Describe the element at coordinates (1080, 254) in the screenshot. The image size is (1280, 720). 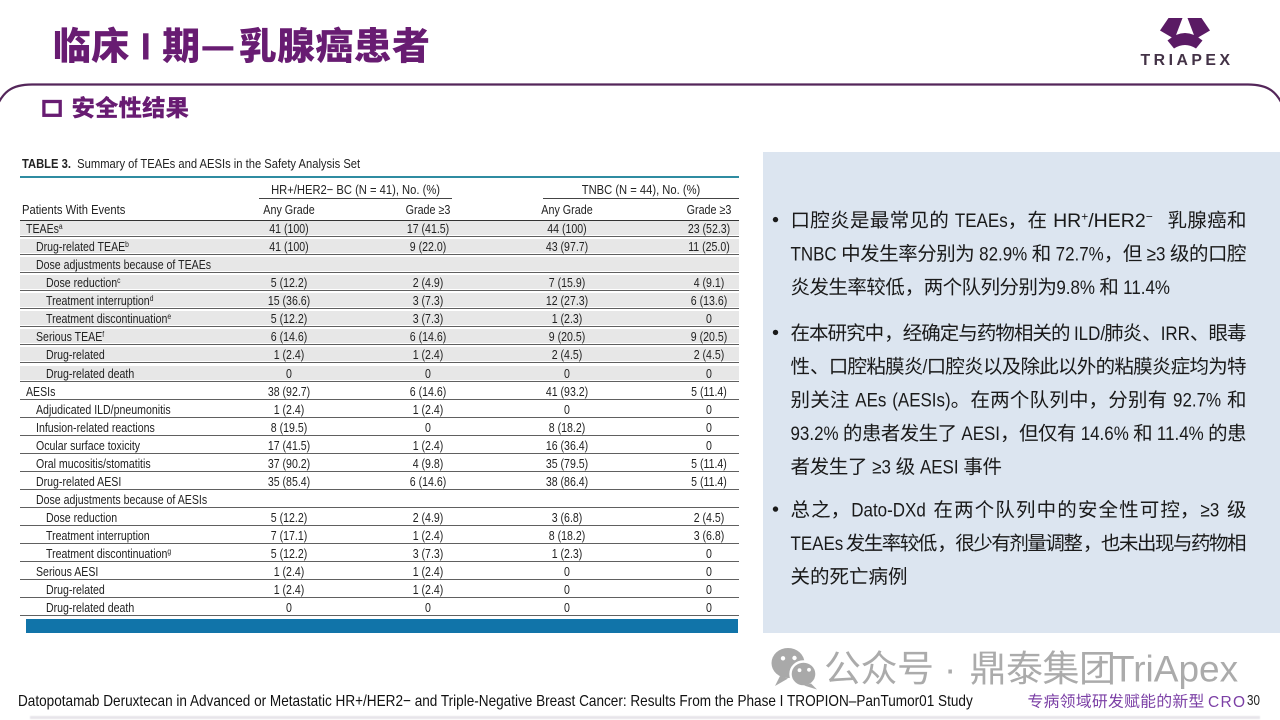
I see `svg-text: 72.7%` at that location.